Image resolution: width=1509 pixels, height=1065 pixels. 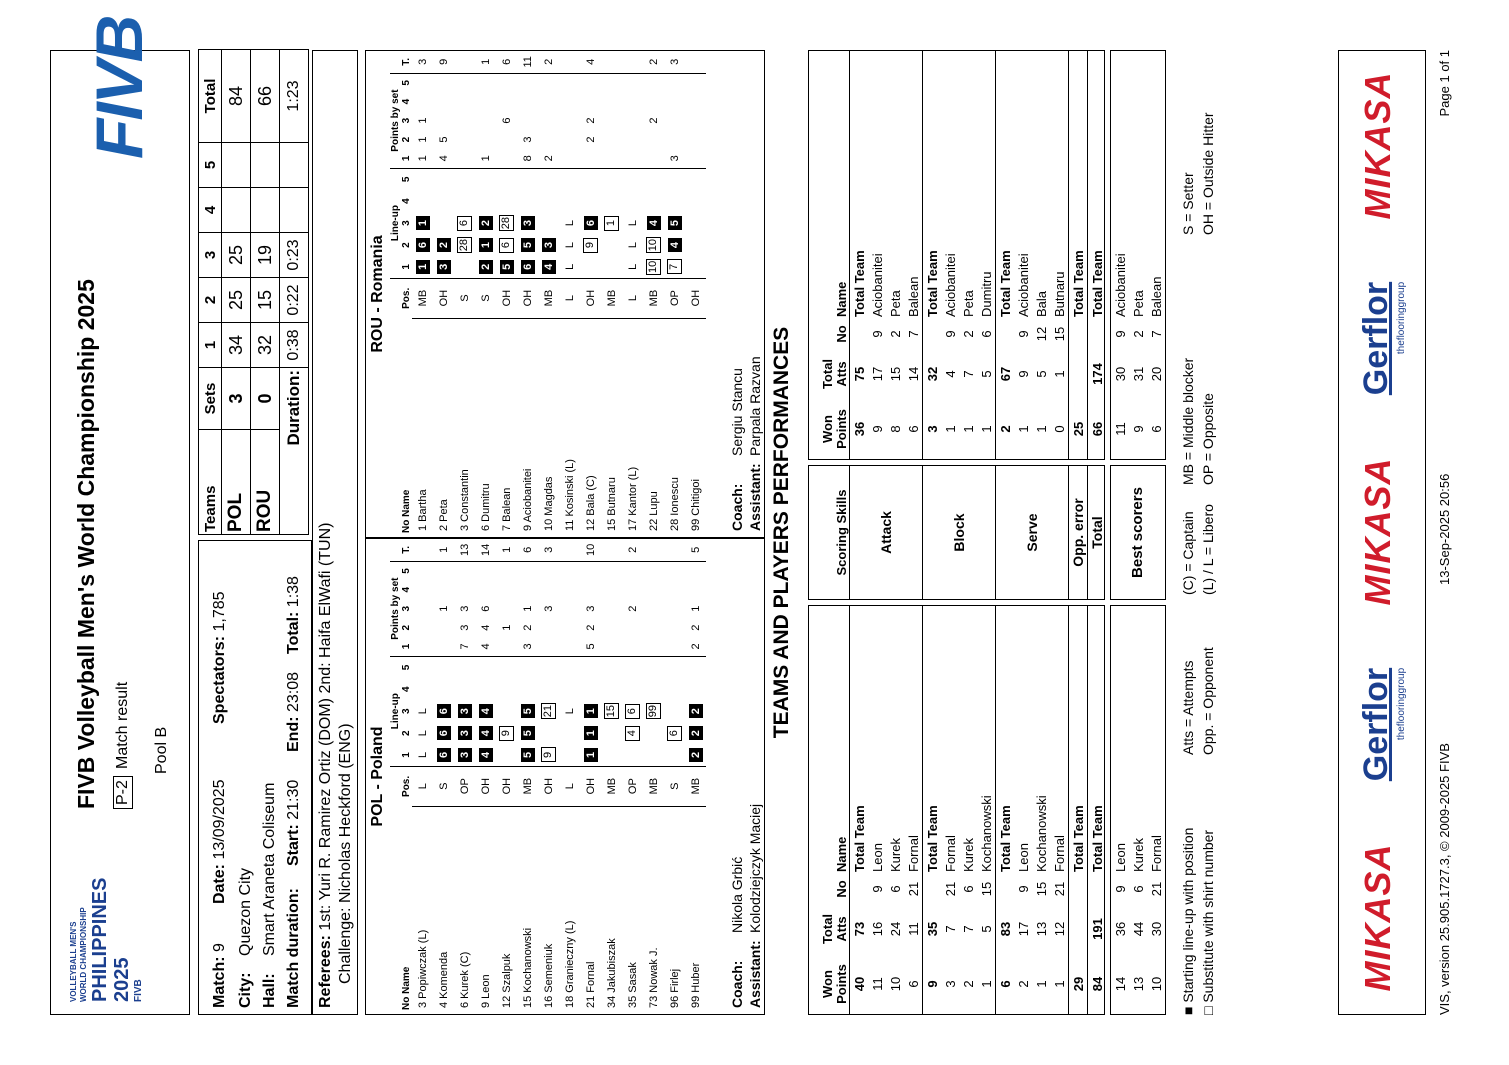 I want to click on player-row: 4 Komenda S 6 6 6 1 1, so click(x=443, y=776).